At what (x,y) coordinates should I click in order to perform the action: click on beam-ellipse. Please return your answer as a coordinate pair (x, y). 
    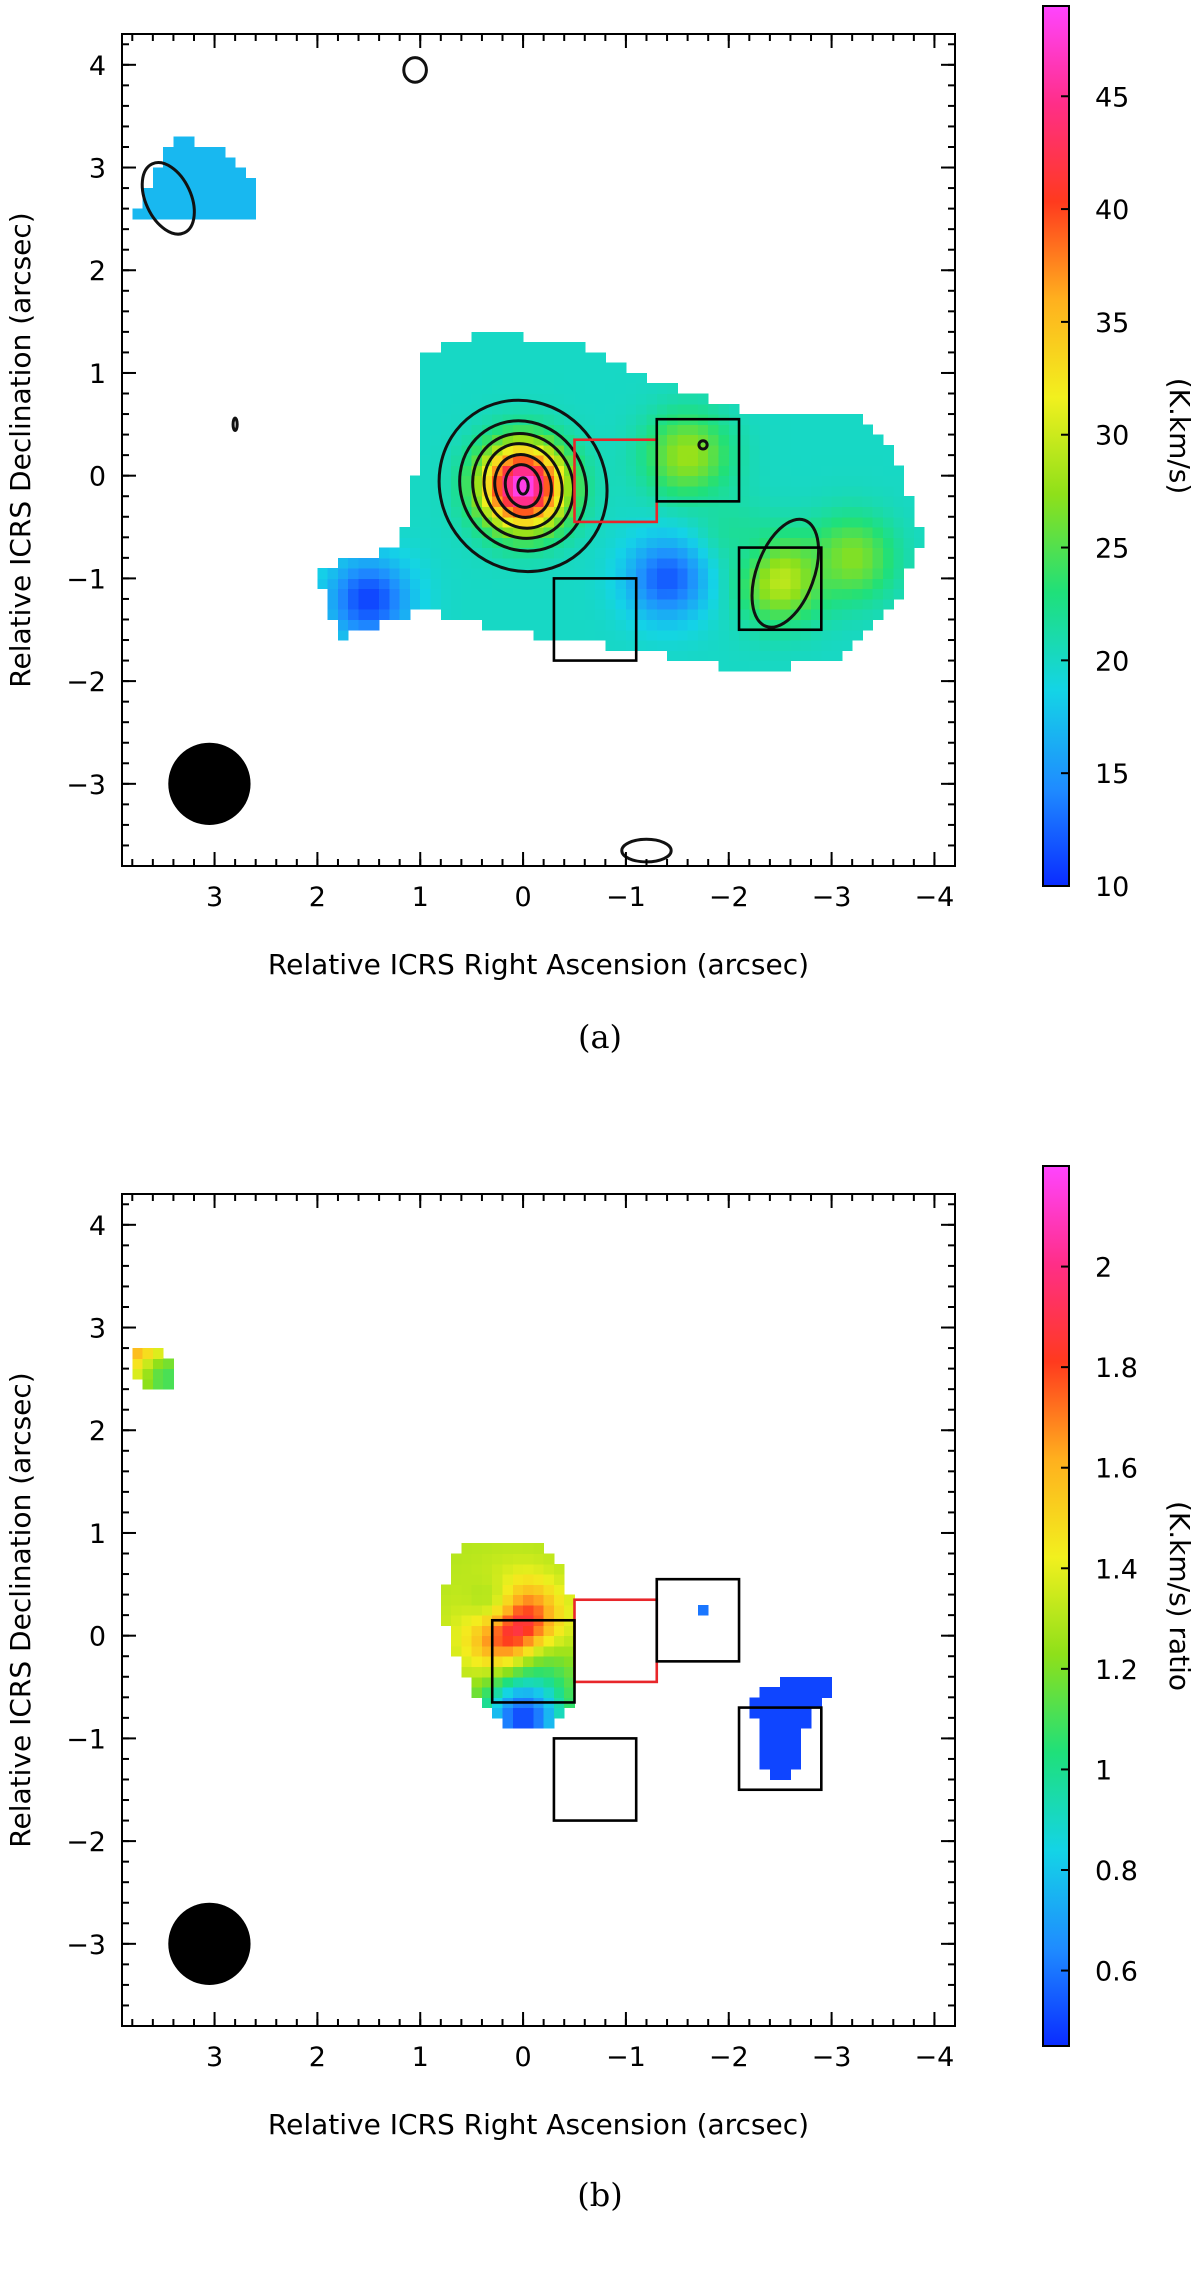
    Looking at the image, I should click on (209, 1943).